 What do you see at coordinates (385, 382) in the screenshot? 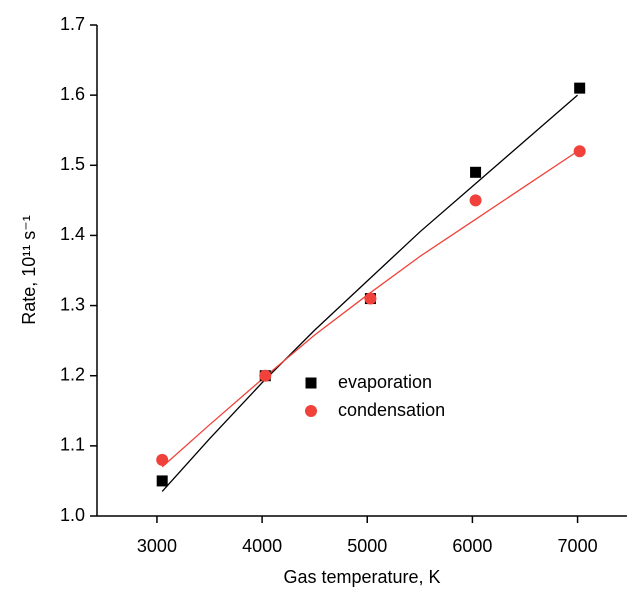
I see `legend-label: evaporation` at bounding box center [385, 382].